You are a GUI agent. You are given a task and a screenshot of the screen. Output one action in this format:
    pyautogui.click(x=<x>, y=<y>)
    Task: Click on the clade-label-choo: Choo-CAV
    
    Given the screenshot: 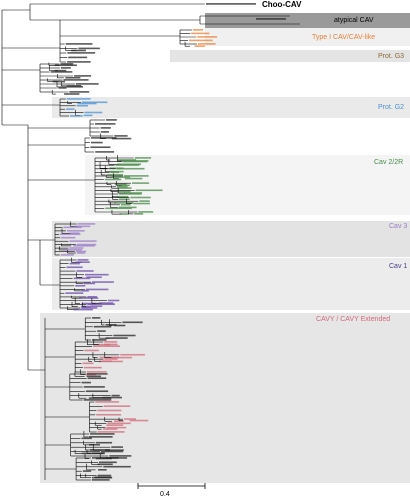 What is the action you would take?
    pyautogui.click(x=282, y=4)
    